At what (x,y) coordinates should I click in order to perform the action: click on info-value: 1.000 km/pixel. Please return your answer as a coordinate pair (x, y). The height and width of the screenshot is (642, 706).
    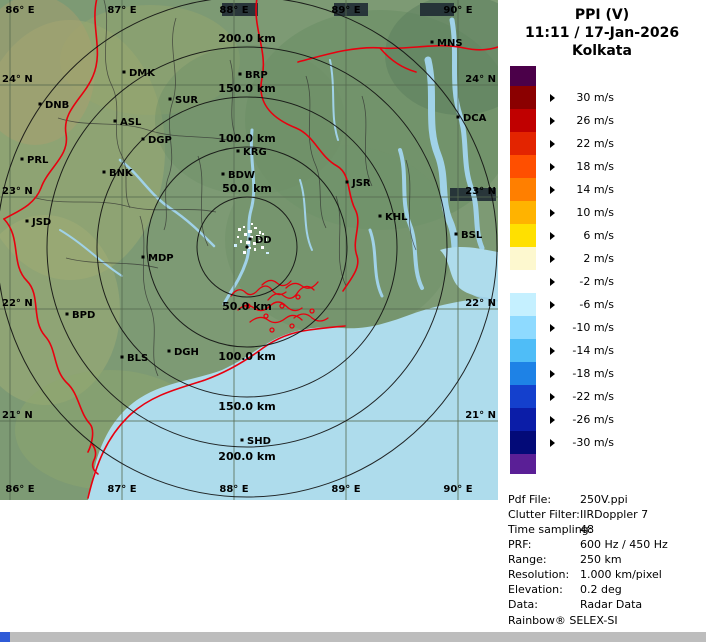
    Looking at the image, I should click on (621, 574).